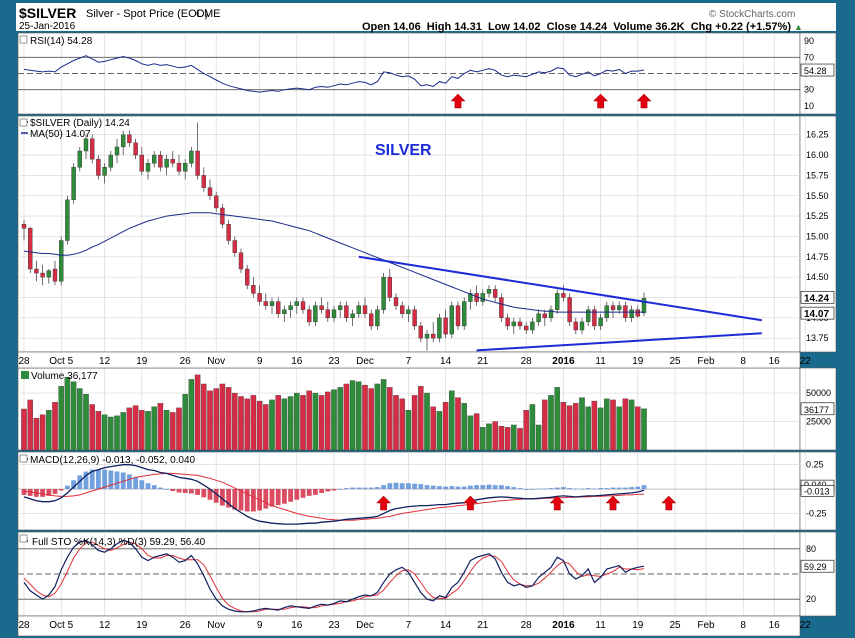  I want to click on macd-value-tag-text: -0.013, so click(817, 491).